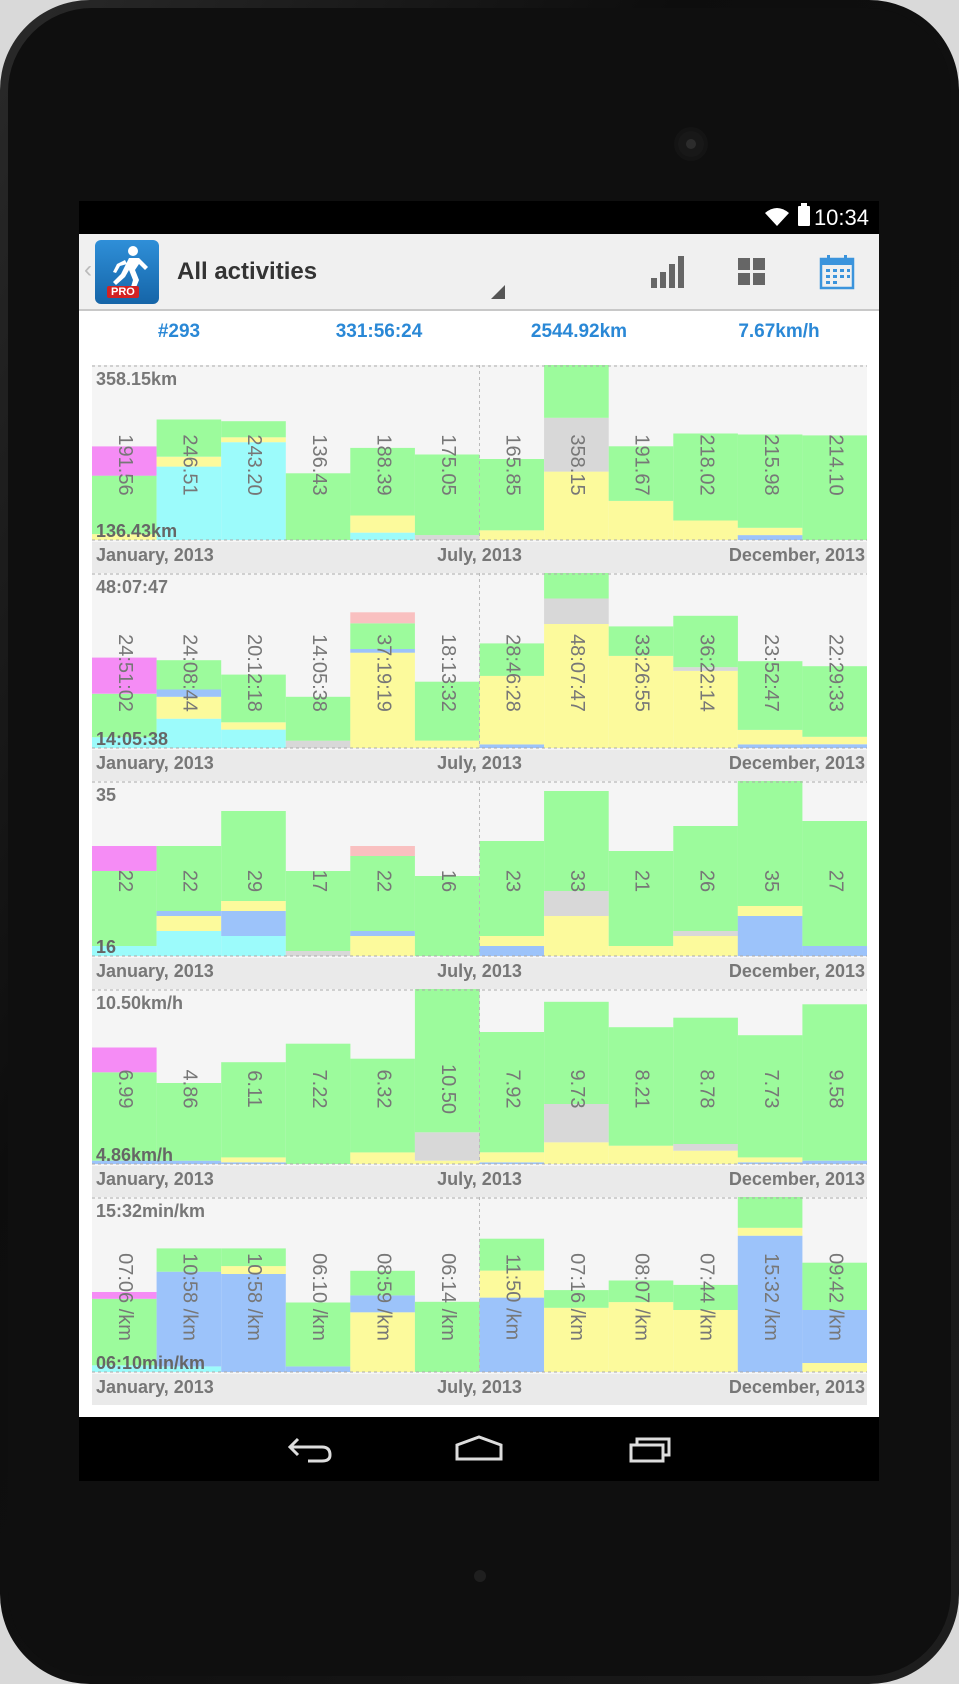  Describe the element at coordinates (448, 881) in the screenshot. I see `bar-value-label: 16` at that location.